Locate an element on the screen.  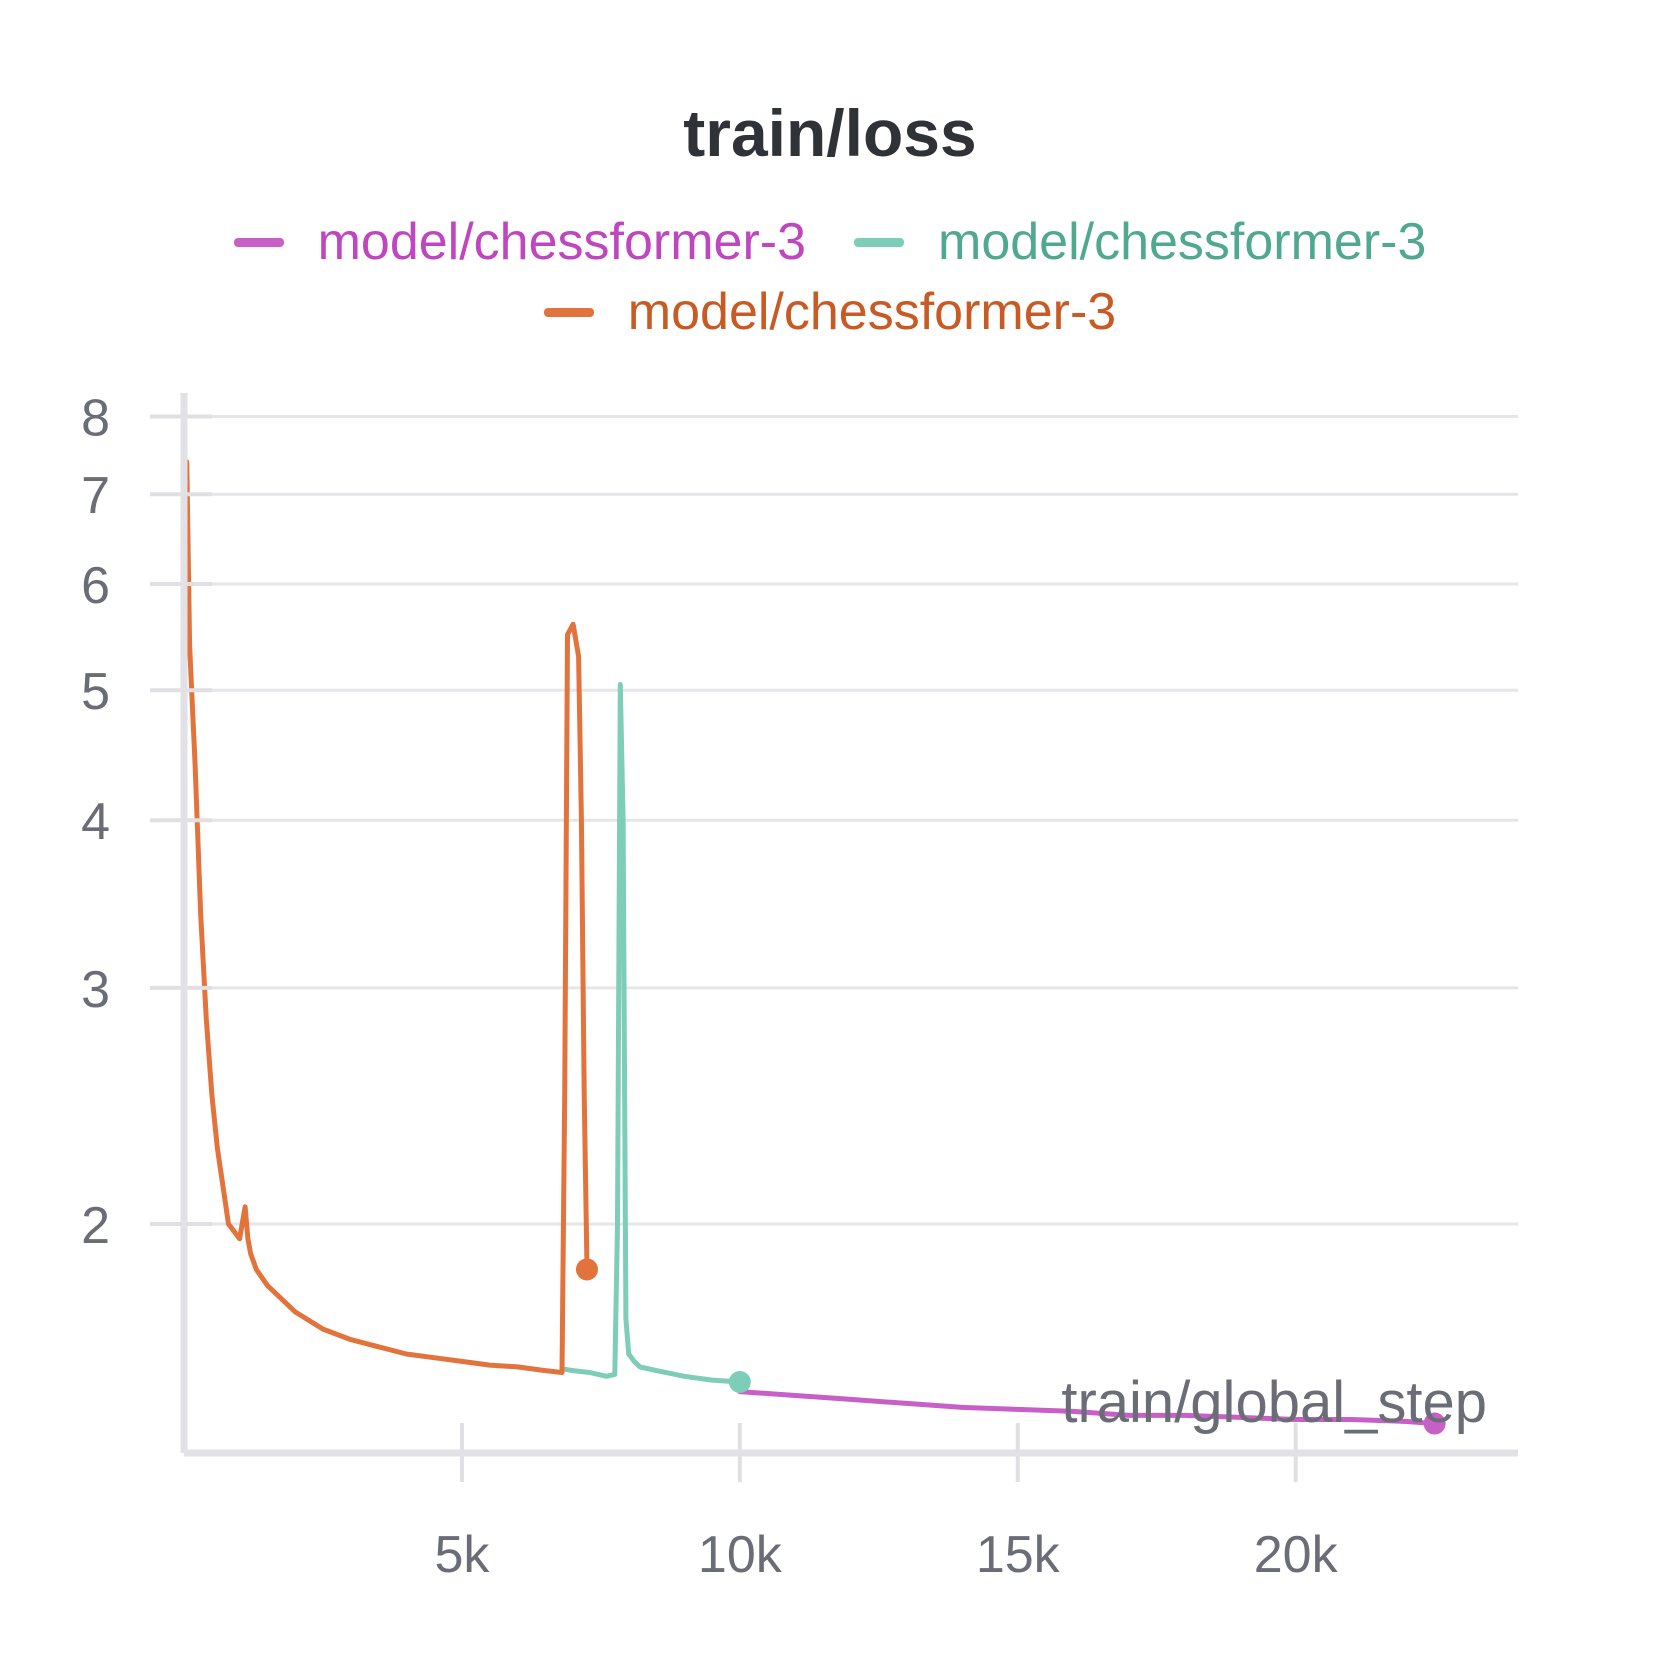
legend-label-2: model/chessformer-3 is located at coordinates (1182, 242).